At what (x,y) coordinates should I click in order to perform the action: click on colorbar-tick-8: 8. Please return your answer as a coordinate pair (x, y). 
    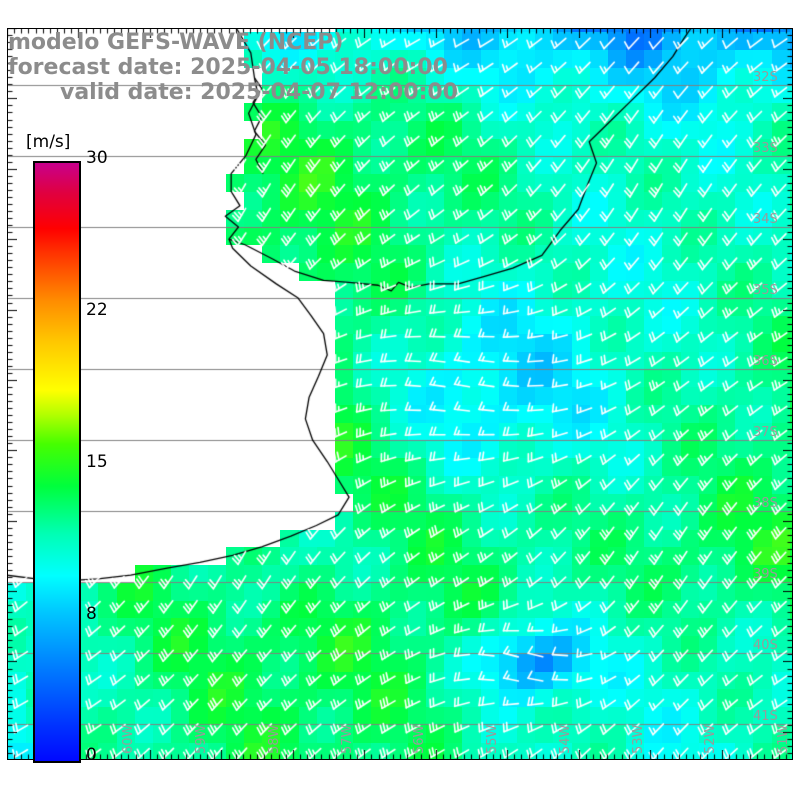
    Looking at the image, I should click on (91, 614).